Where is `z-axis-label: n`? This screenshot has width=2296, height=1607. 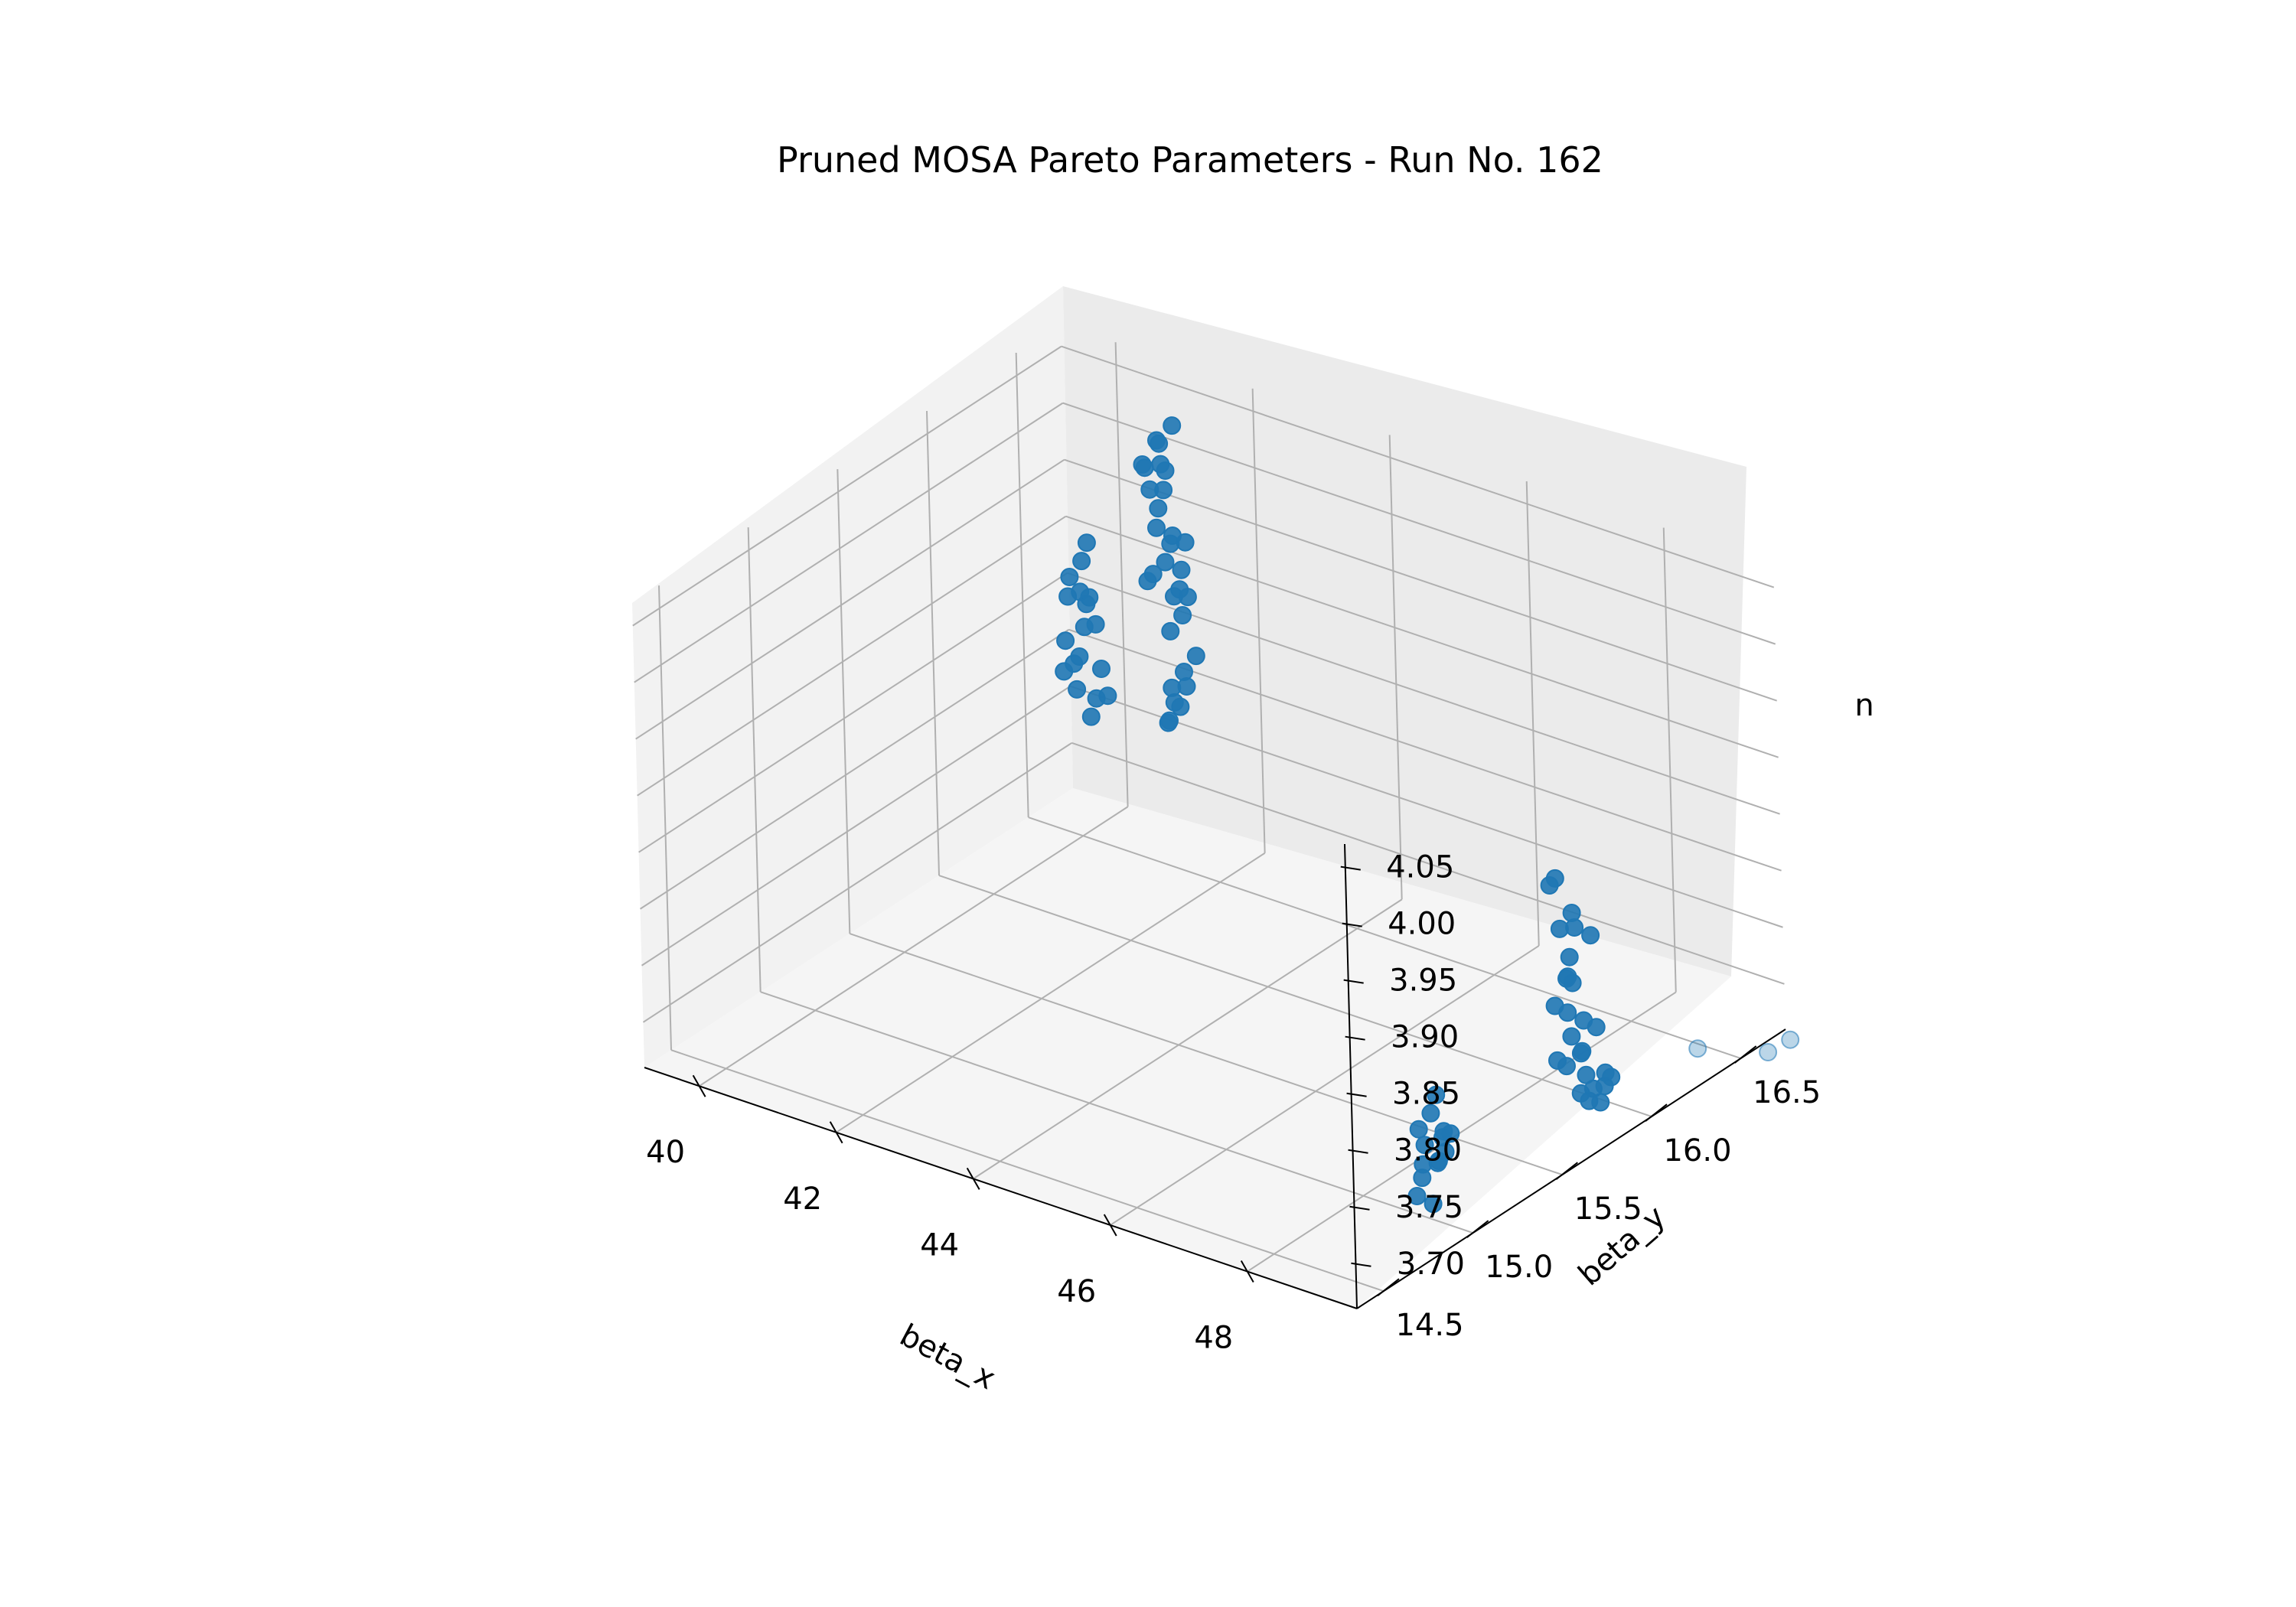
z-axis-label: n is located at coordinates (1864, 705).